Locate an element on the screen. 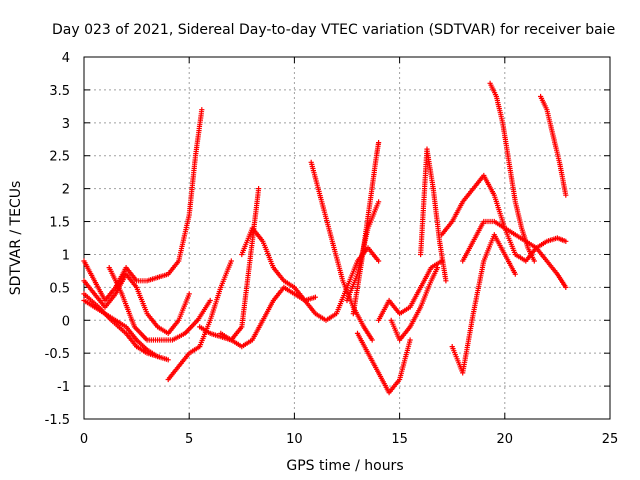 This screenshot has height=480, width=640. y-tick-label: 2.5 is located at coordinates (59, 157).